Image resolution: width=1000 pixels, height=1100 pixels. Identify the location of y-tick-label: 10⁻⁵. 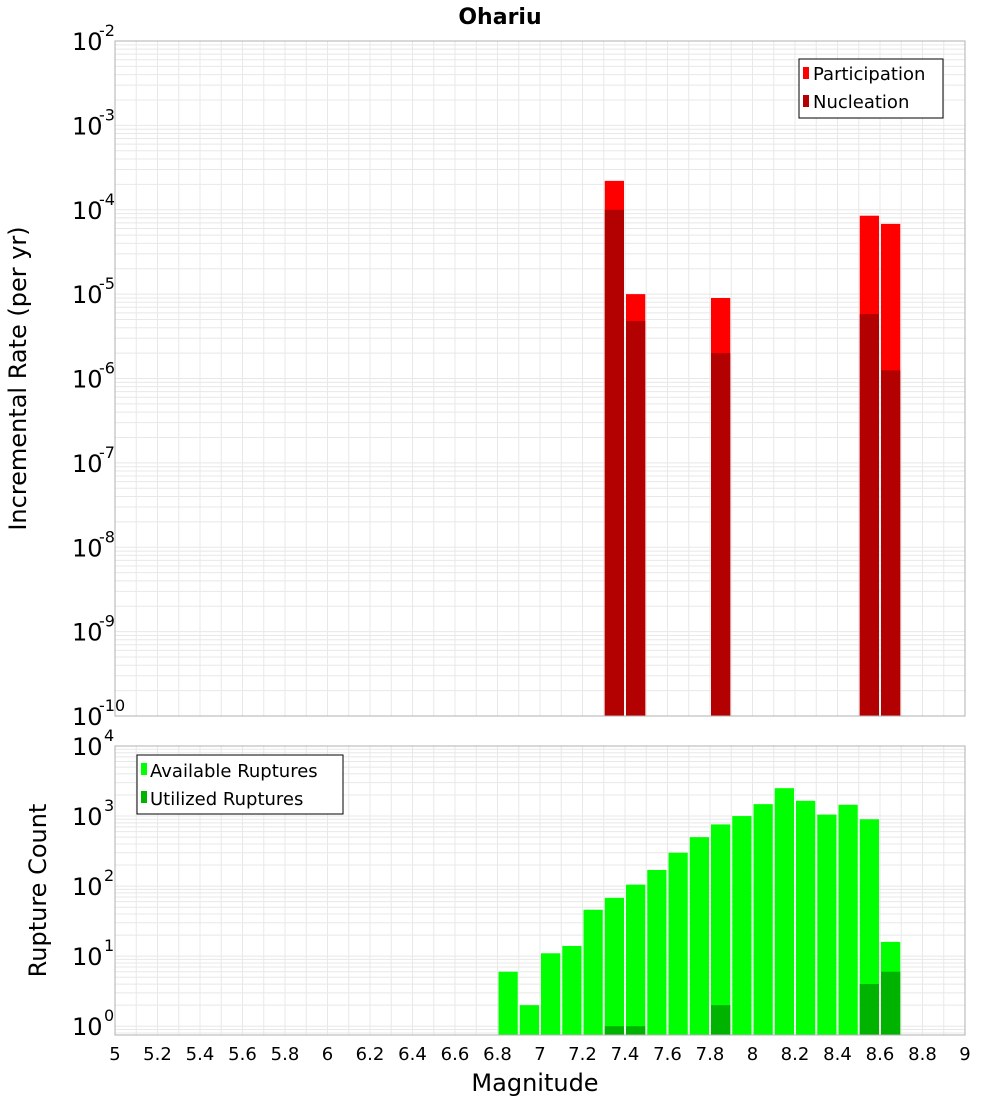
(93, 291).